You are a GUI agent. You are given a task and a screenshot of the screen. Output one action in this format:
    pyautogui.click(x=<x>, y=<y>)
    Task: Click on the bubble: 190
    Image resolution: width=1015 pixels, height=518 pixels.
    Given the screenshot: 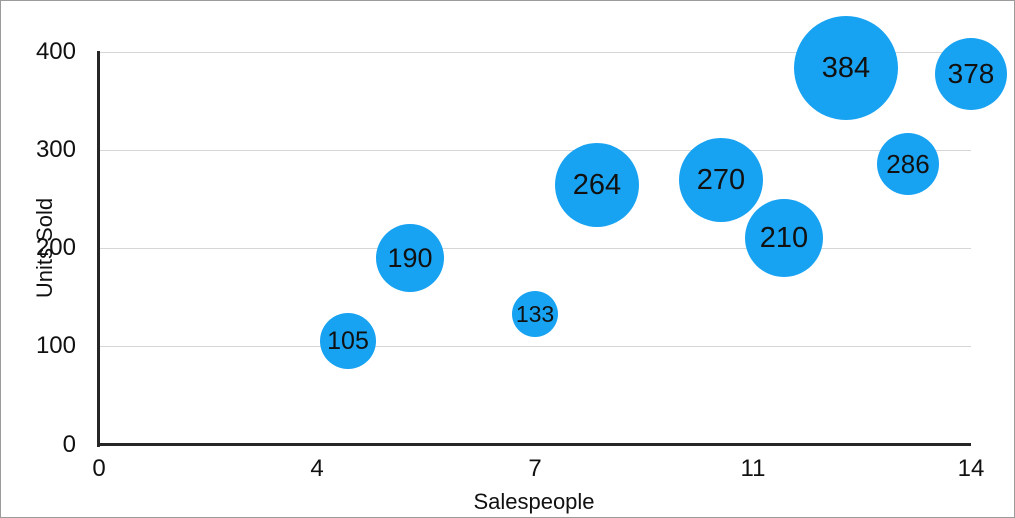 What is the action you would take?
    pyautogui.click(x=410, y=258)
    